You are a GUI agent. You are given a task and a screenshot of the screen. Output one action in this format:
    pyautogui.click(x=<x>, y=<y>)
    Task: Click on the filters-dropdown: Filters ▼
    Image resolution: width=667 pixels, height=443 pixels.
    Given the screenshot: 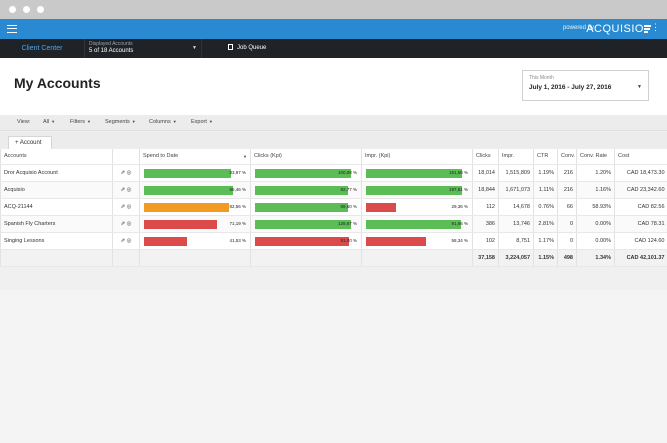 What is the action you would take?
    pyautogui.click(x=80, y=122)
    